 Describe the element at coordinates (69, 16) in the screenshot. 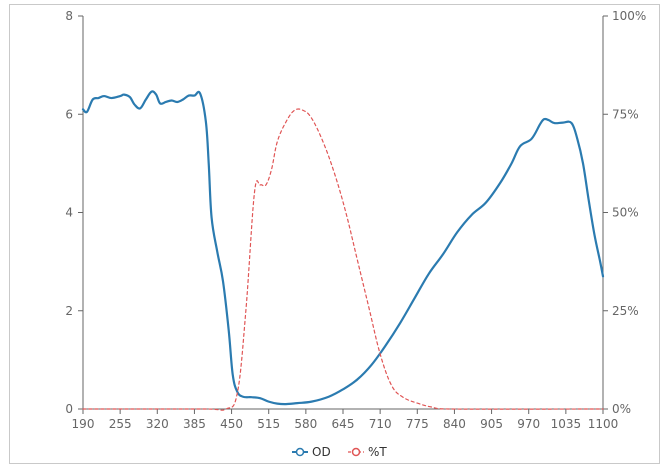

I see `y-left-tick-label: 8` at that location.